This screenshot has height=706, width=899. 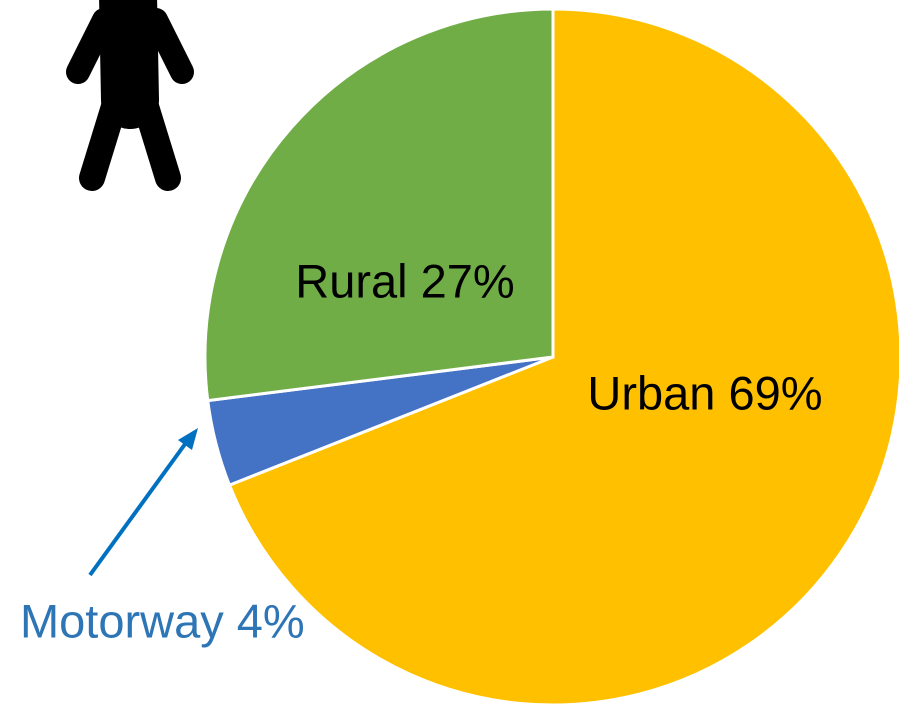 I want to click on callout-arrow, so click(x=143, y=502).